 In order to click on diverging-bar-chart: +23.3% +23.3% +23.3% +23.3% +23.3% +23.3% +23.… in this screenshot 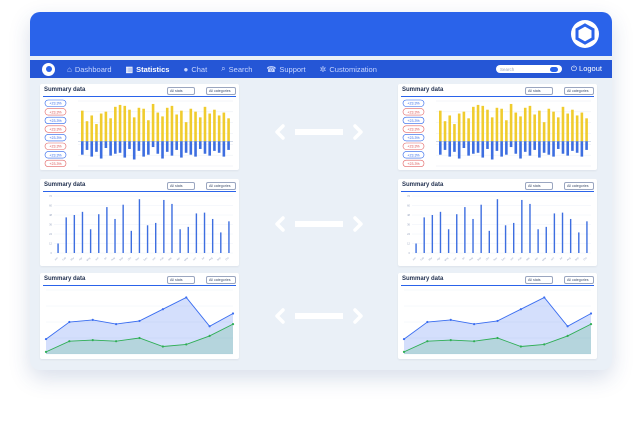, I will do `click(496, 133)`.